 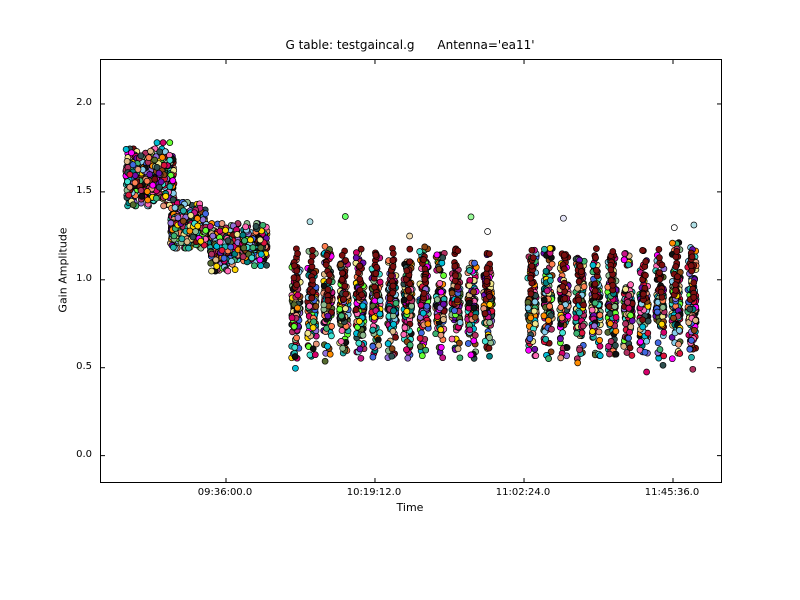 I want to click on y-tick-label: 0.0, so click(x=84, y=454).